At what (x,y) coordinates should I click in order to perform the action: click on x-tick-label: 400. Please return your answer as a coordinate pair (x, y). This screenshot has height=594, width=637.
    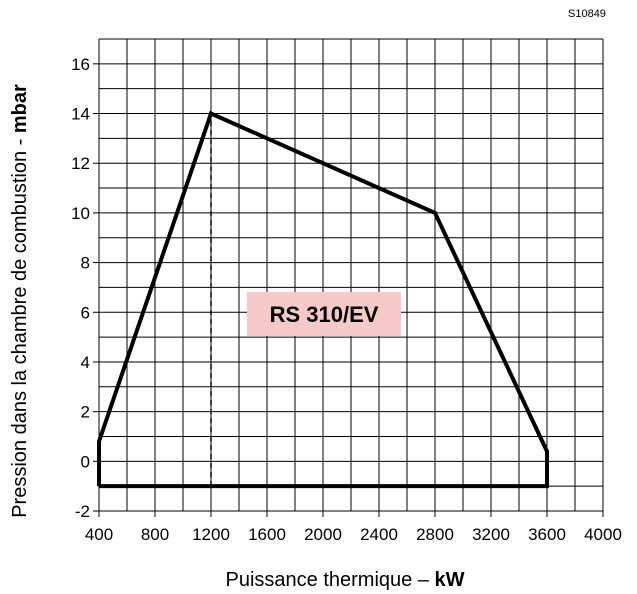
    Looking at the image, I should click on (99, 534).